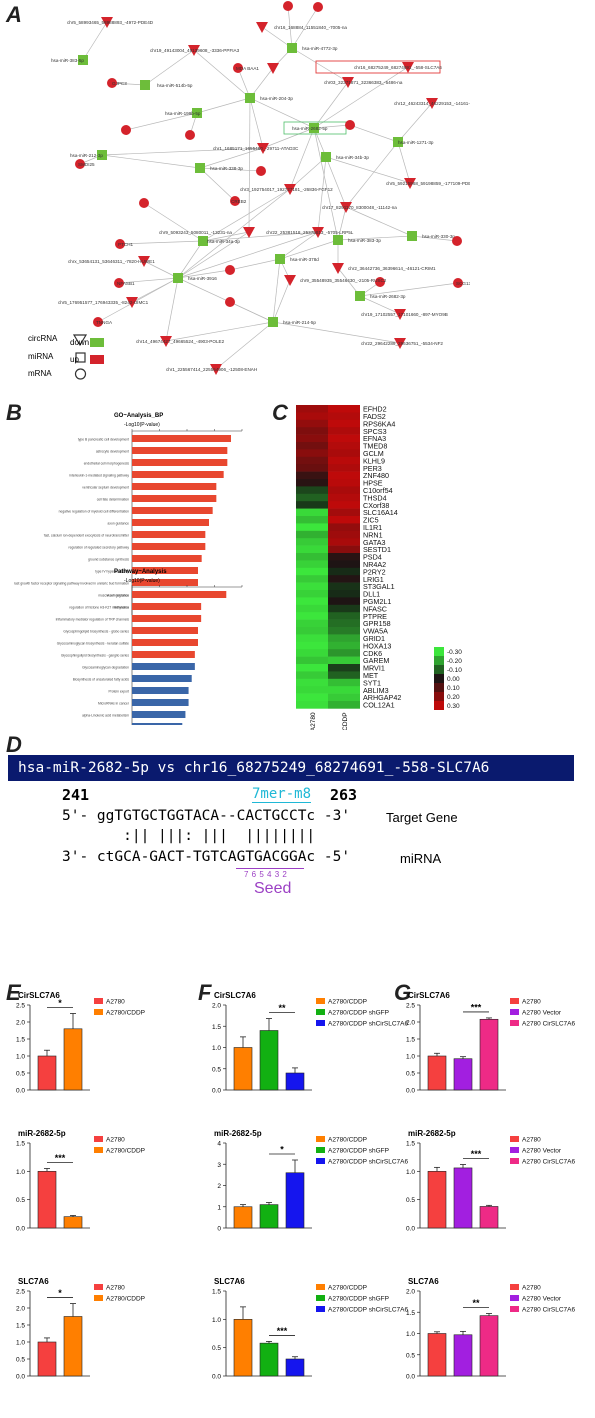 Image resolution: width=595 pixels, height=1418 pixels. Describe the element at coordinates (371, 520) in the screenshot. I see `gene-label: ZIC5` at that location.